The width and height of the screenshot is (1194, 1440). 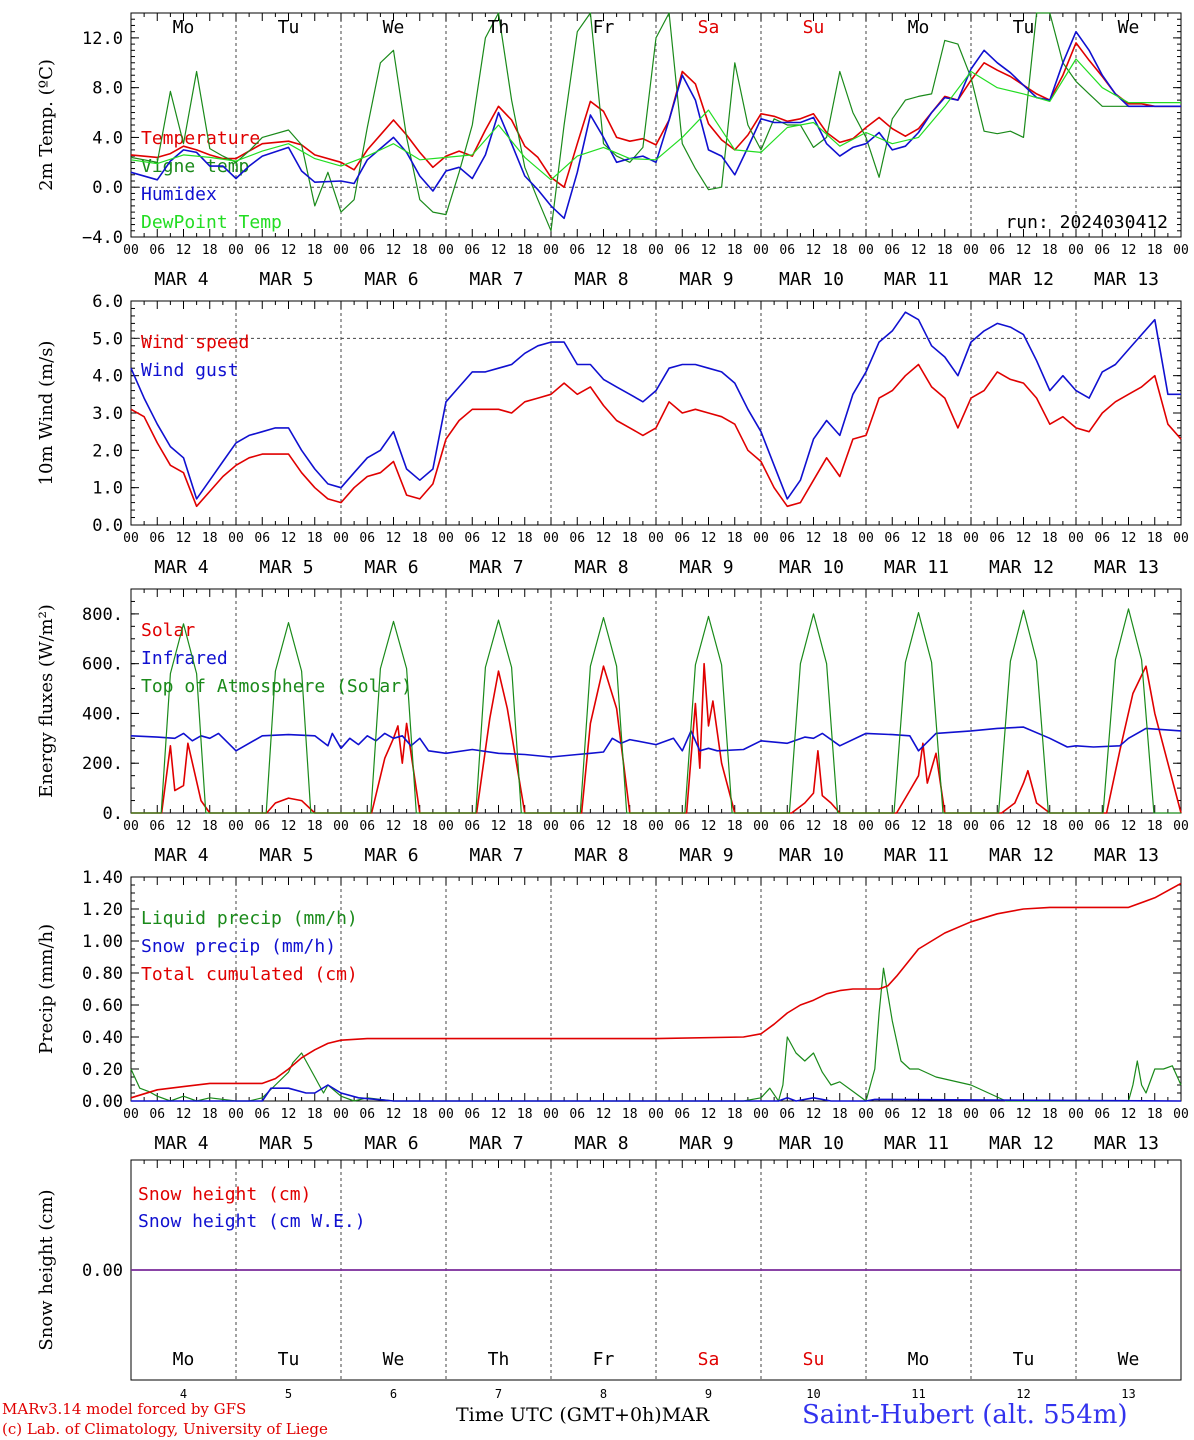 What do you see at coordinates (102, 910) in the screenshot?
I see `panel-4-y-tick-label: 1.20` at bounding box center [102, 910].